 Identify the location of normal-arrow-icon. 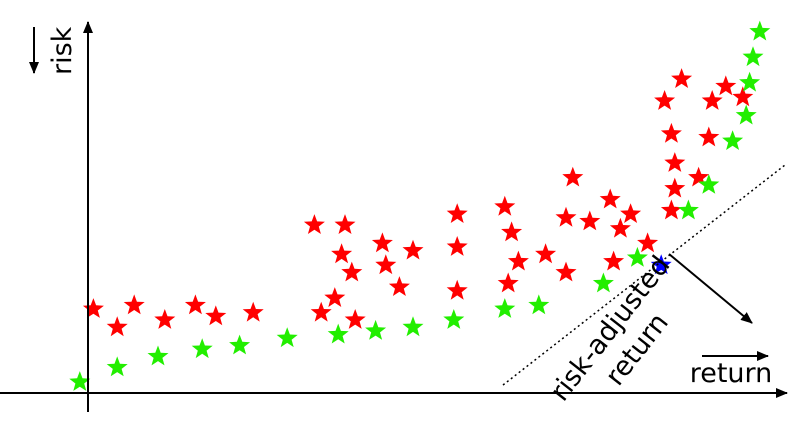
(710, 288).